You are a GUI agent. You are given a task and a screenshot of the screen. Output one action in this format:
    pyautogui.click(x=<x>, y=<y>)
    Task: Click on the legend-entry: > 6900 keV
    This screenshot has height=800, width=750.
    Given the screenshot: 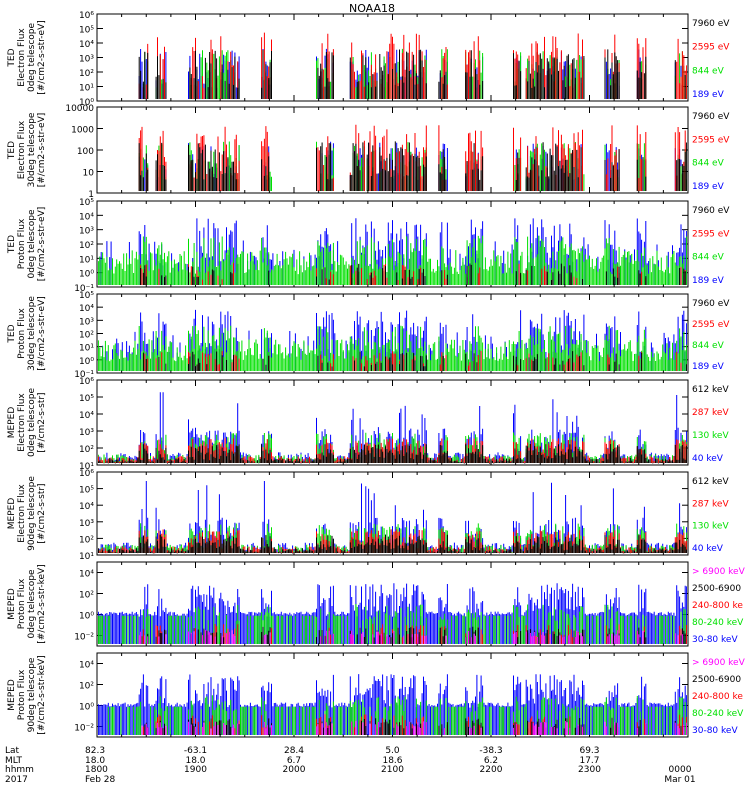 What is the action you would take?
    pyautogui.click(x=719, y=663)
    